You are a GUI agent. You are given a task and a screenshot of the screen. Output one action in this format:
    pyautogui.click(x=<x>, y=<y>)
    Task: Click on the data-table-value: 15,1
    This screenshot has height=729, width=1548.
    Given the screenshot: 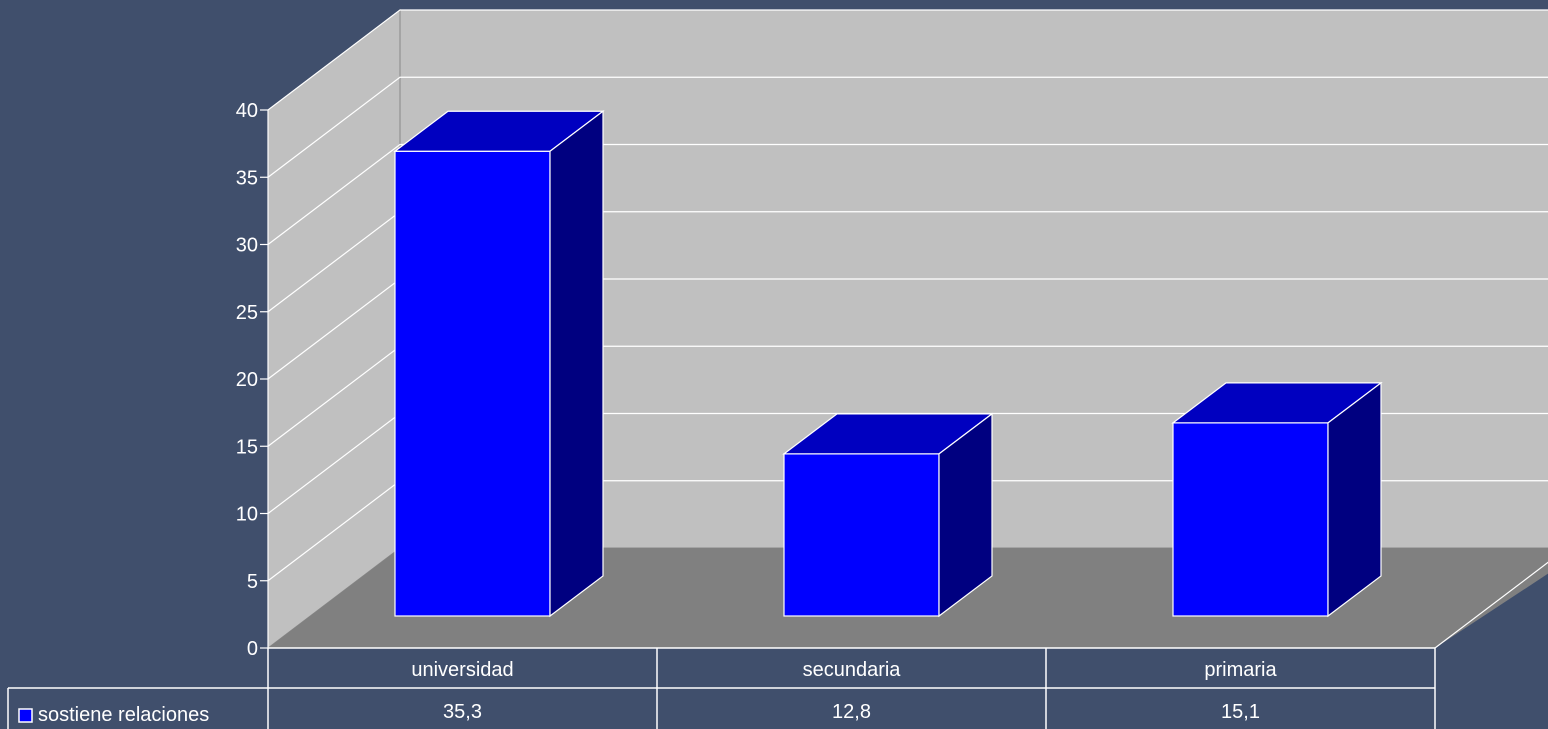 What is the action you would take?
    pyautogui.click(x=1240, y=712)
    